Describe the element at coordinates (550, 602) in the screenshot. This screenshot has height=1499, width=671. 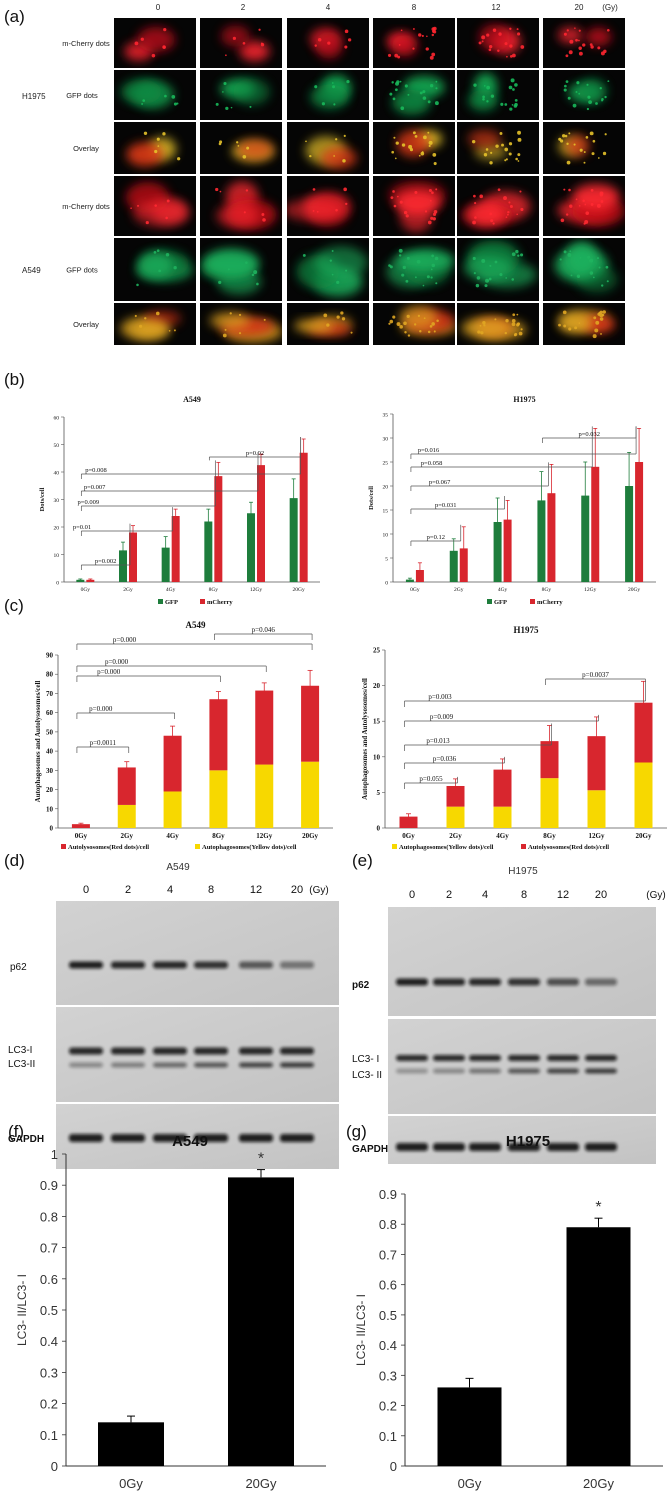
I see `legend-label: mCherry` at that location.